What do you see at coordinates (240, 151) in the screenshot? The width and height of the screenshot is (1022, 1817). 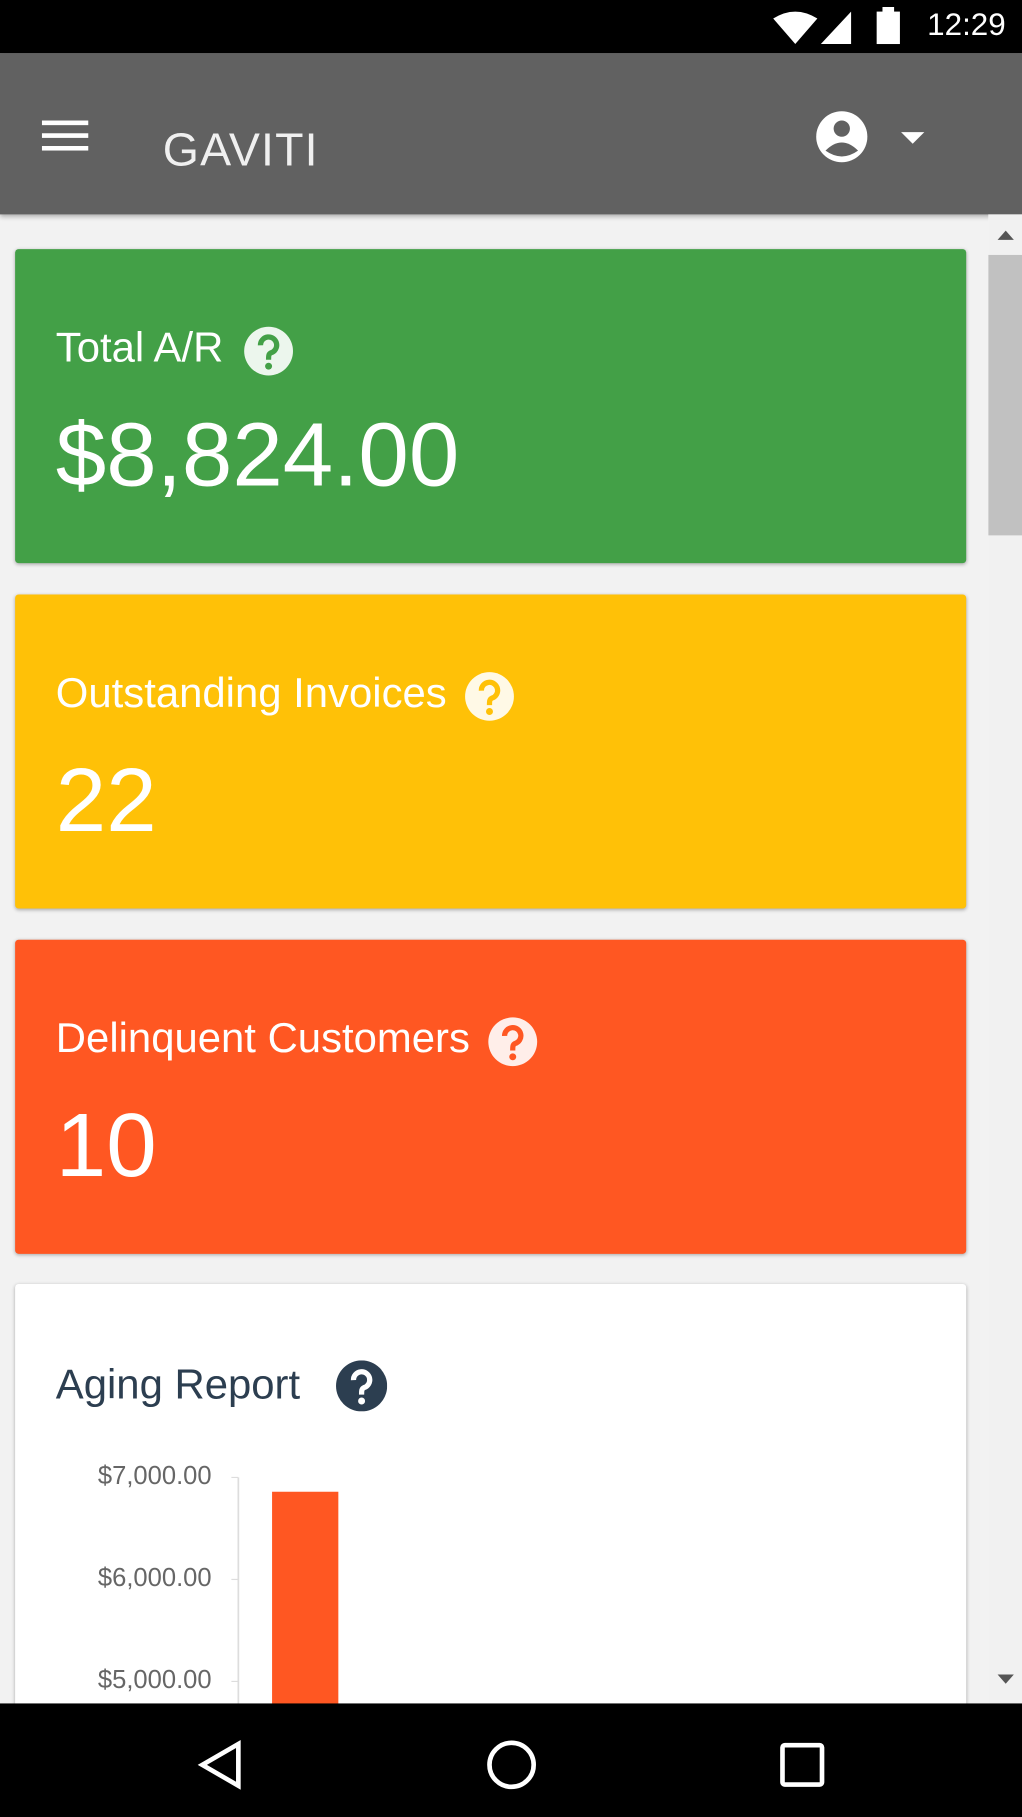 I see `logo: GAVITI` at bounding box center [240, 151].